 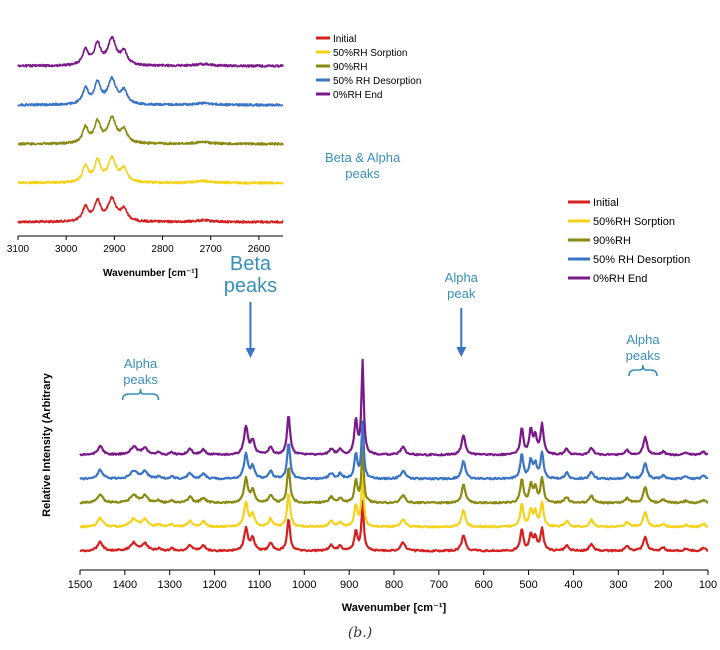 I want to click on x-tick-label: 500, so click(x=528, y=585).